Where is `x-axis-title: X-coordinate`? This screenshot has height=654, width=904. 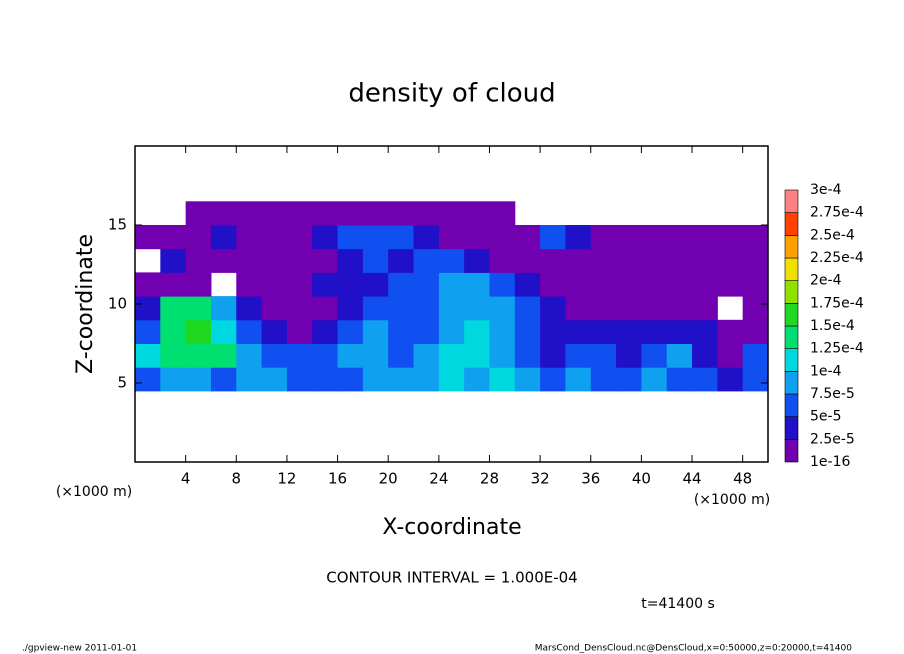
x-axis-title: X-coordinate is located at coordinates (451, 527).